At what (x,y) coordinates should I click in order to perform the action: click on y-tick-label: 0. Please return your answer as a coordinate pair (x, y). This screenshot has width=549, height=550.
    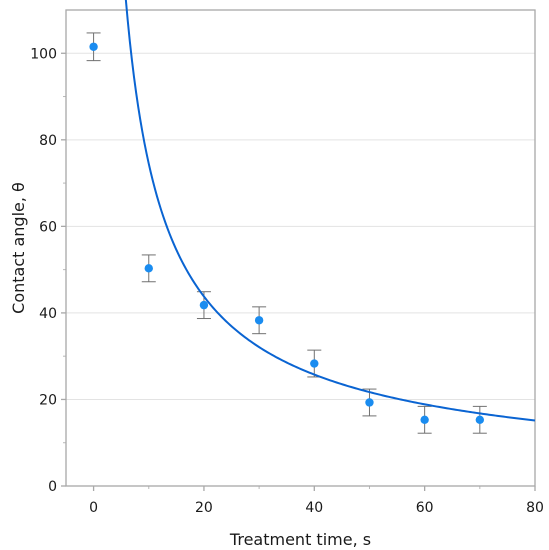
    Looking at the image, I should click on (52, 487).